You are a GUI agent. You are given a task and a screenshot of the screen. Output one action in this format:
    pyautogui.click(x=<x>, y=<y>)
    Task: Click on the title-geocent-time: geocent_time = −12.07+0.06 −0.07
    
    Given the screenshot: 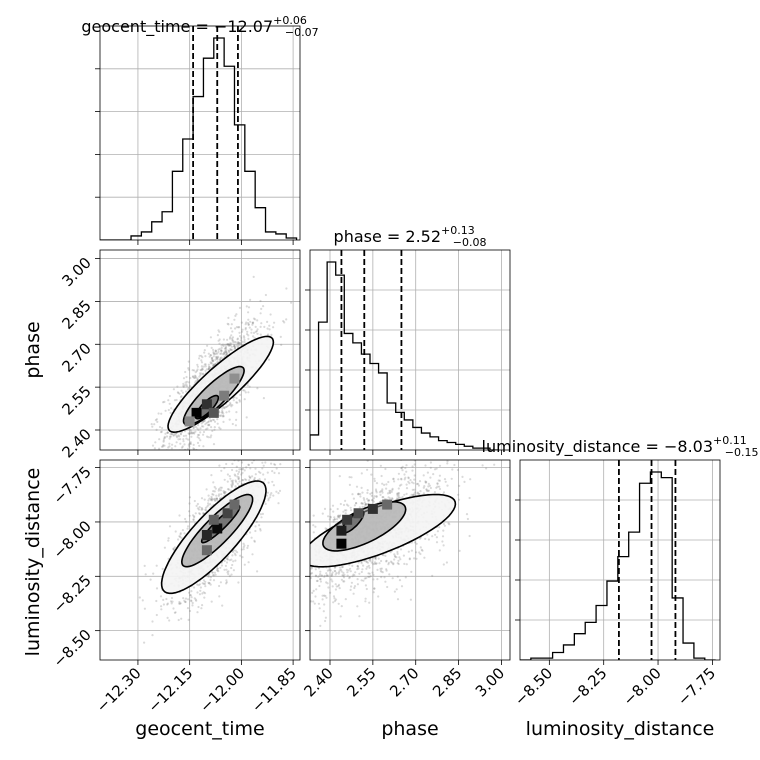 What is the action you would take?
    pyautogui.click(x=199, y=26)
    